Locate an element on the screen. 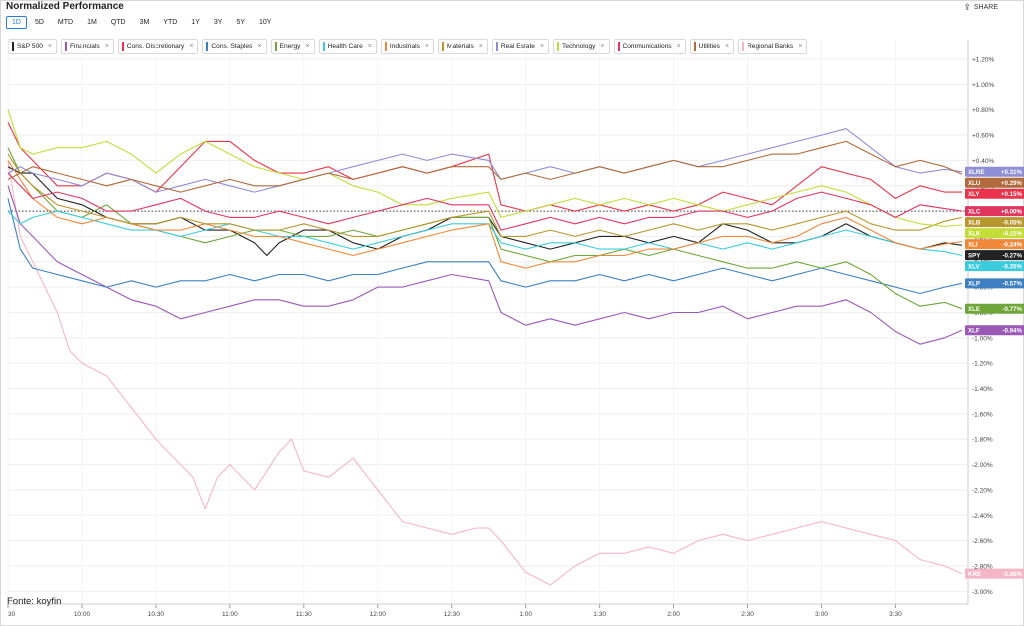 Image resolution: width=1024 pixels, height=626 pixels. range-button-1m: 1M is located at coordinates (92, 22).